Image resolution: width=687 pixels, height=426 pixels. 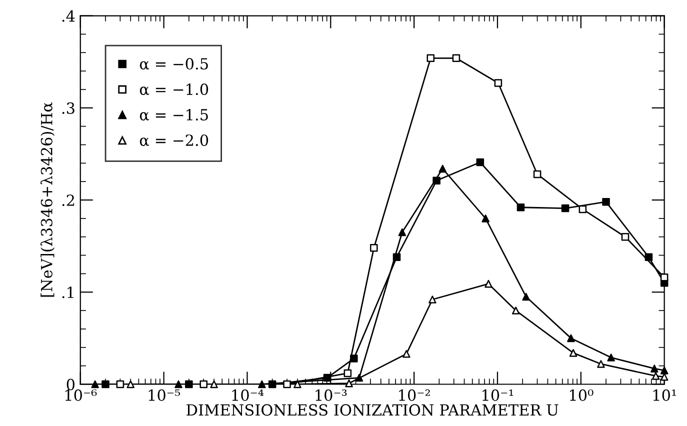 What do you see at coordinates (174, 89) in the screenshot?
I see `legend-label: α = −1.0` at bounding box center [174, 89].